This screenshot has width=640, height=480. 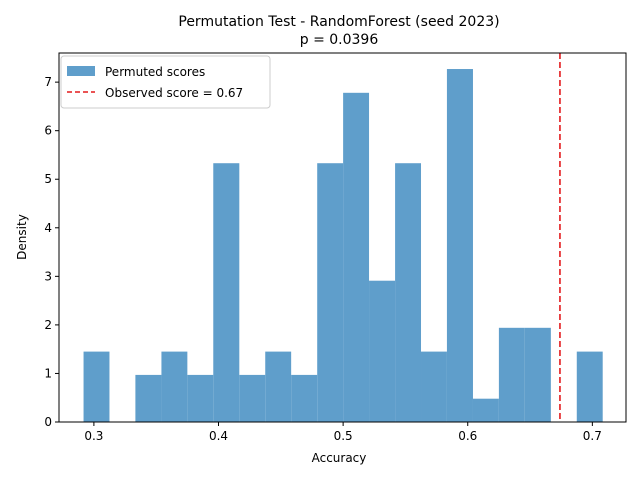 I want to click on y-tick-label: 0, so click(x=48, y=422).